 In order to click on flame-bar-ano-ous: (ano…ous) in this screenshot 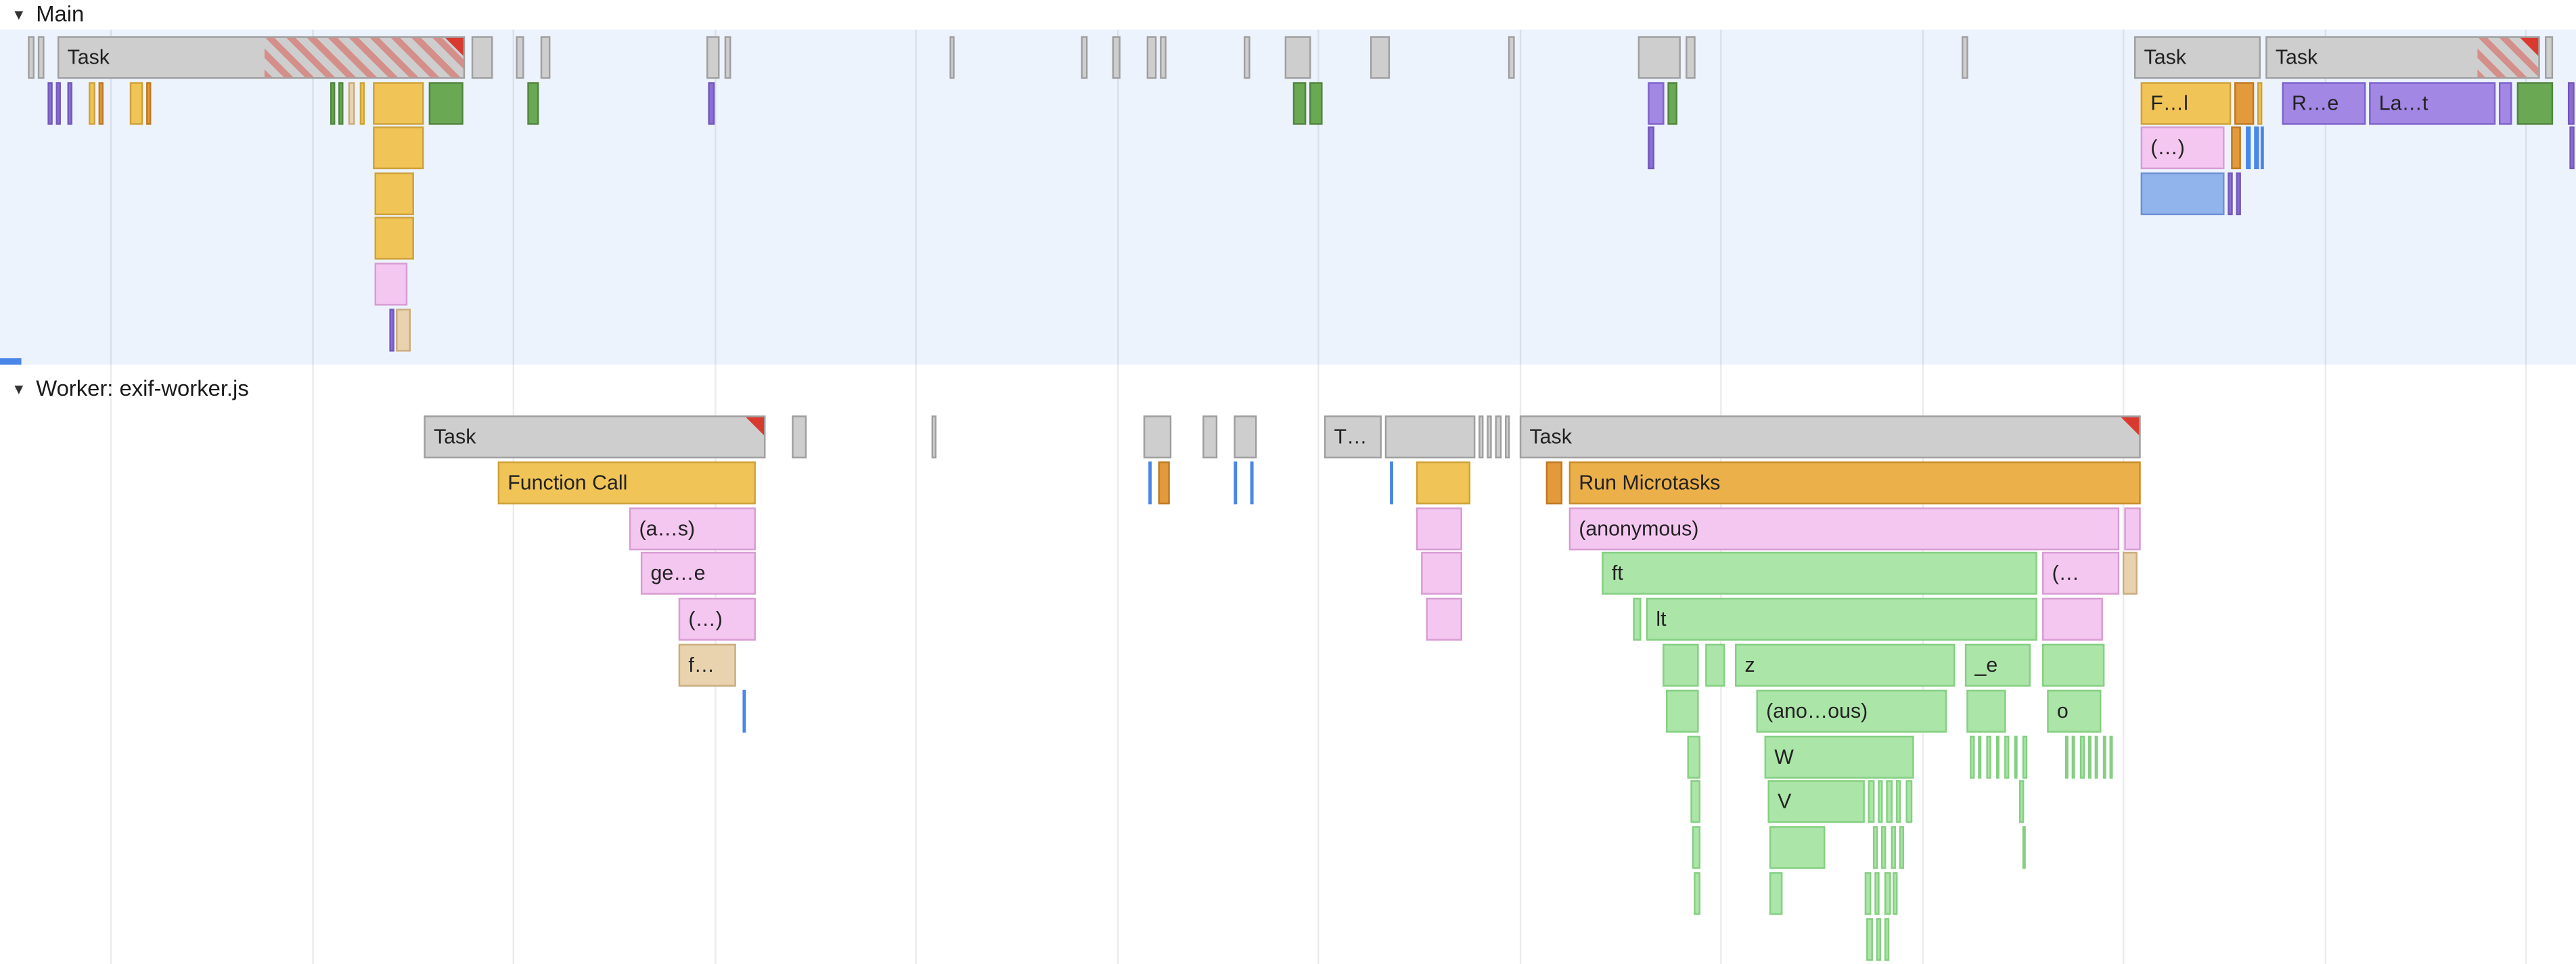, I will do `click(1851, 711)`.